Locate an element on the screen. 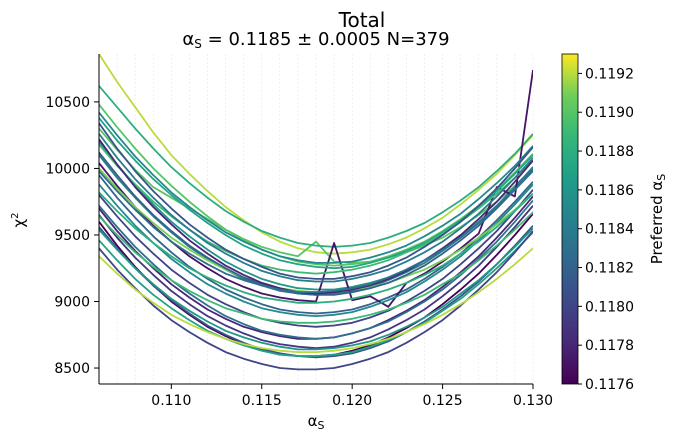 The height and width of the screenshot is (441, 678). y-tick-label: 9500 is located at coordinates (72, 236).